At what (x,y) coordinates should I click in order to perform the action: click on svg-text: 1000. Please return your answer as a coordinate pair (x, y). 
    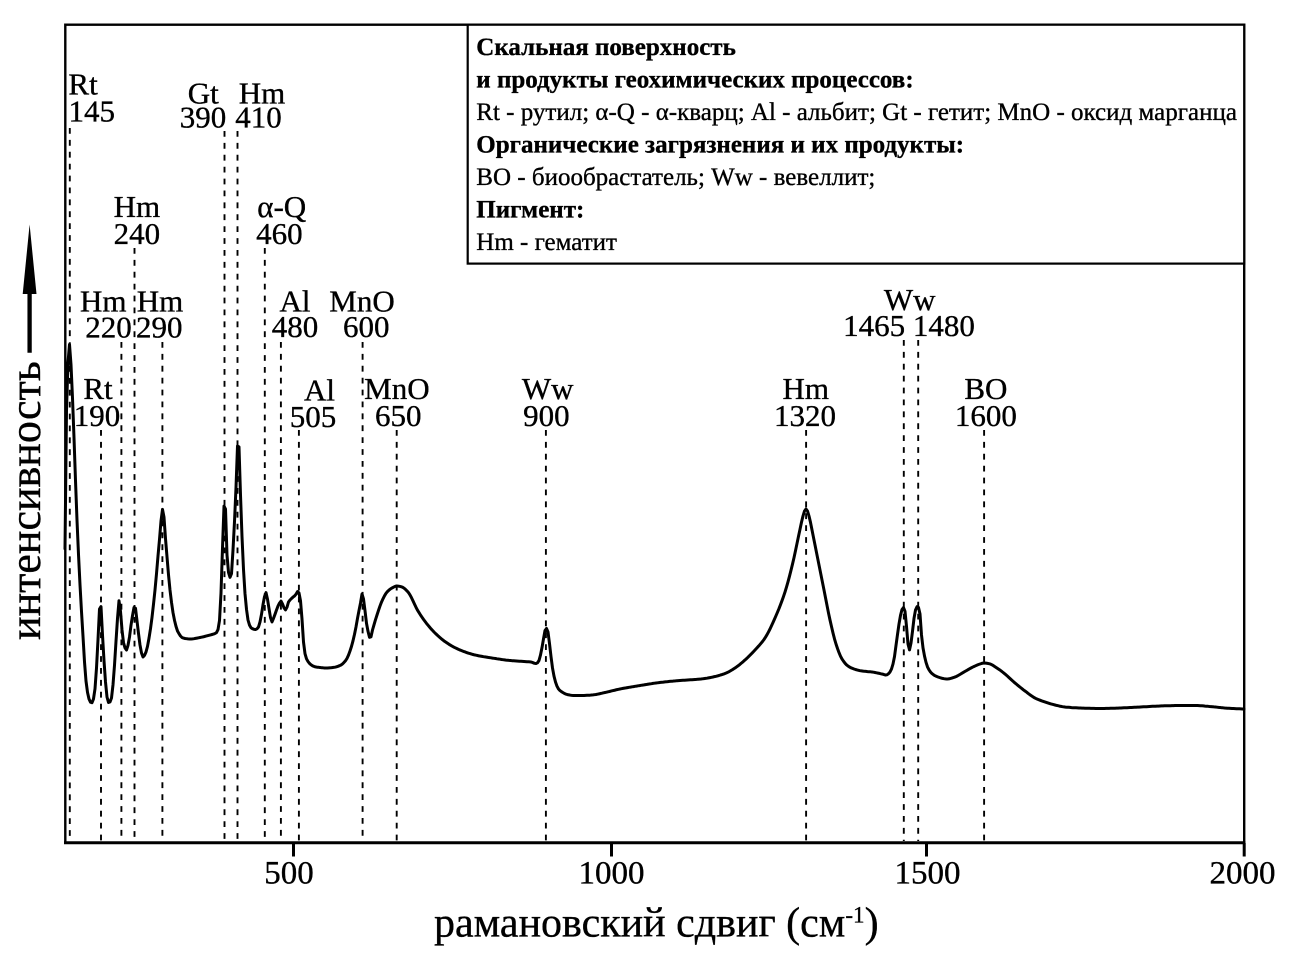
    Looking at the image, I should click on (612, 874).